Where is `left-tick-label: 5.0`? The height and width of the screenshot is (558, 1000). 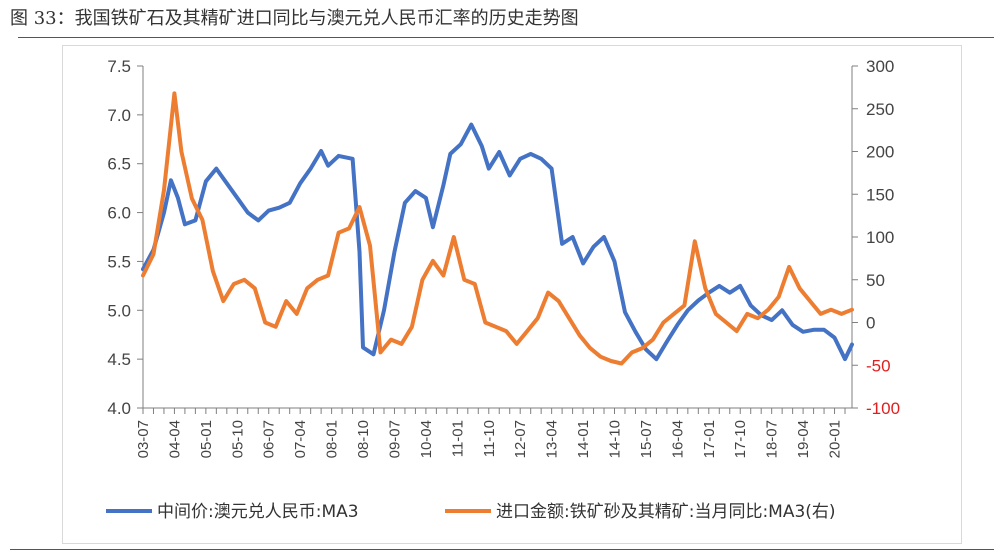 left-tick-label: 5.0 is located at coordinates (119, 310).